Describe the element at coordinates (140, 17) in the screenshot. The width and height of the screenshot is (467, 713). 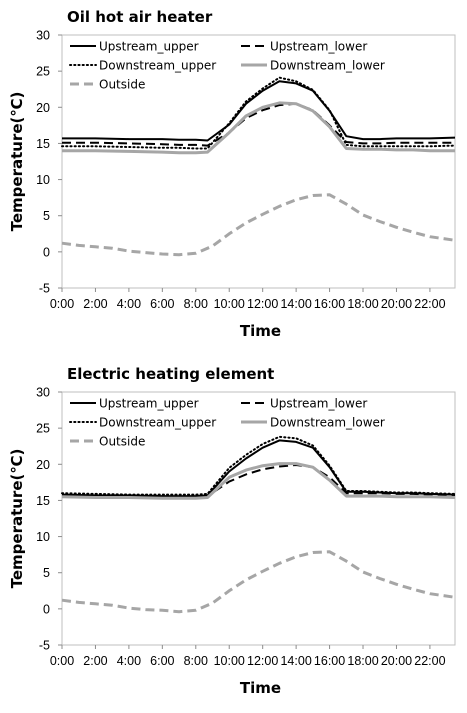
I see `chart-title: Oil hot air heater` at that location.